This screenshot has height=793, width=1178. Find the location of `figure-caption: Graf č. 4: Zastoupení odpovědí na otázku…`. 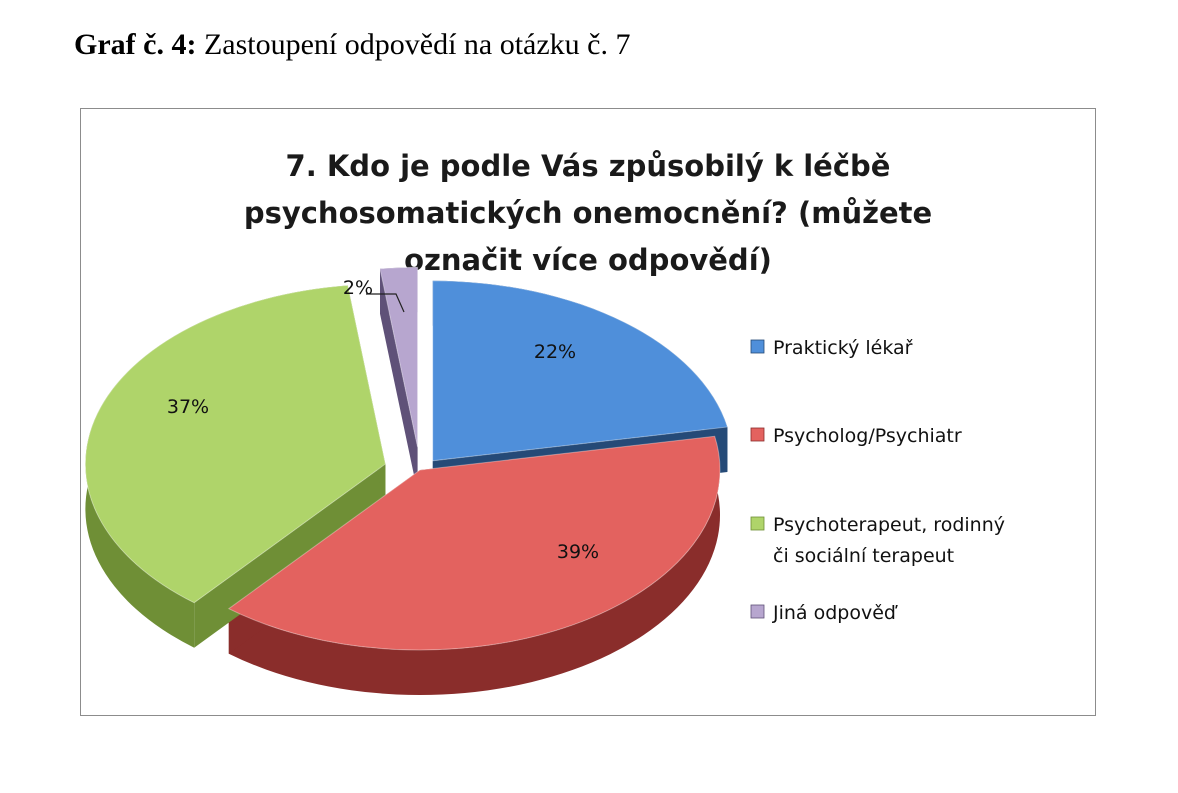

figure-caption: Graf č. 4: Zastoupení odpovědí na otázku… is located at coordinates (352, 45).